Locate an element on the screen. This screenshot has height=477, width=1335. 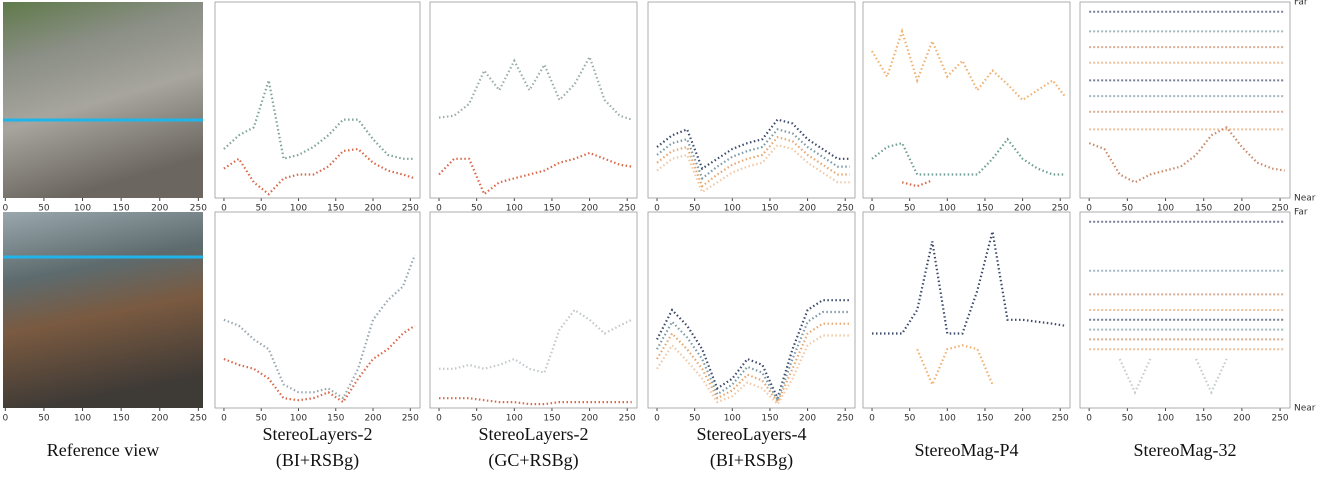
column-title: StereoLayers-2 is located at coordinates (318, 434).